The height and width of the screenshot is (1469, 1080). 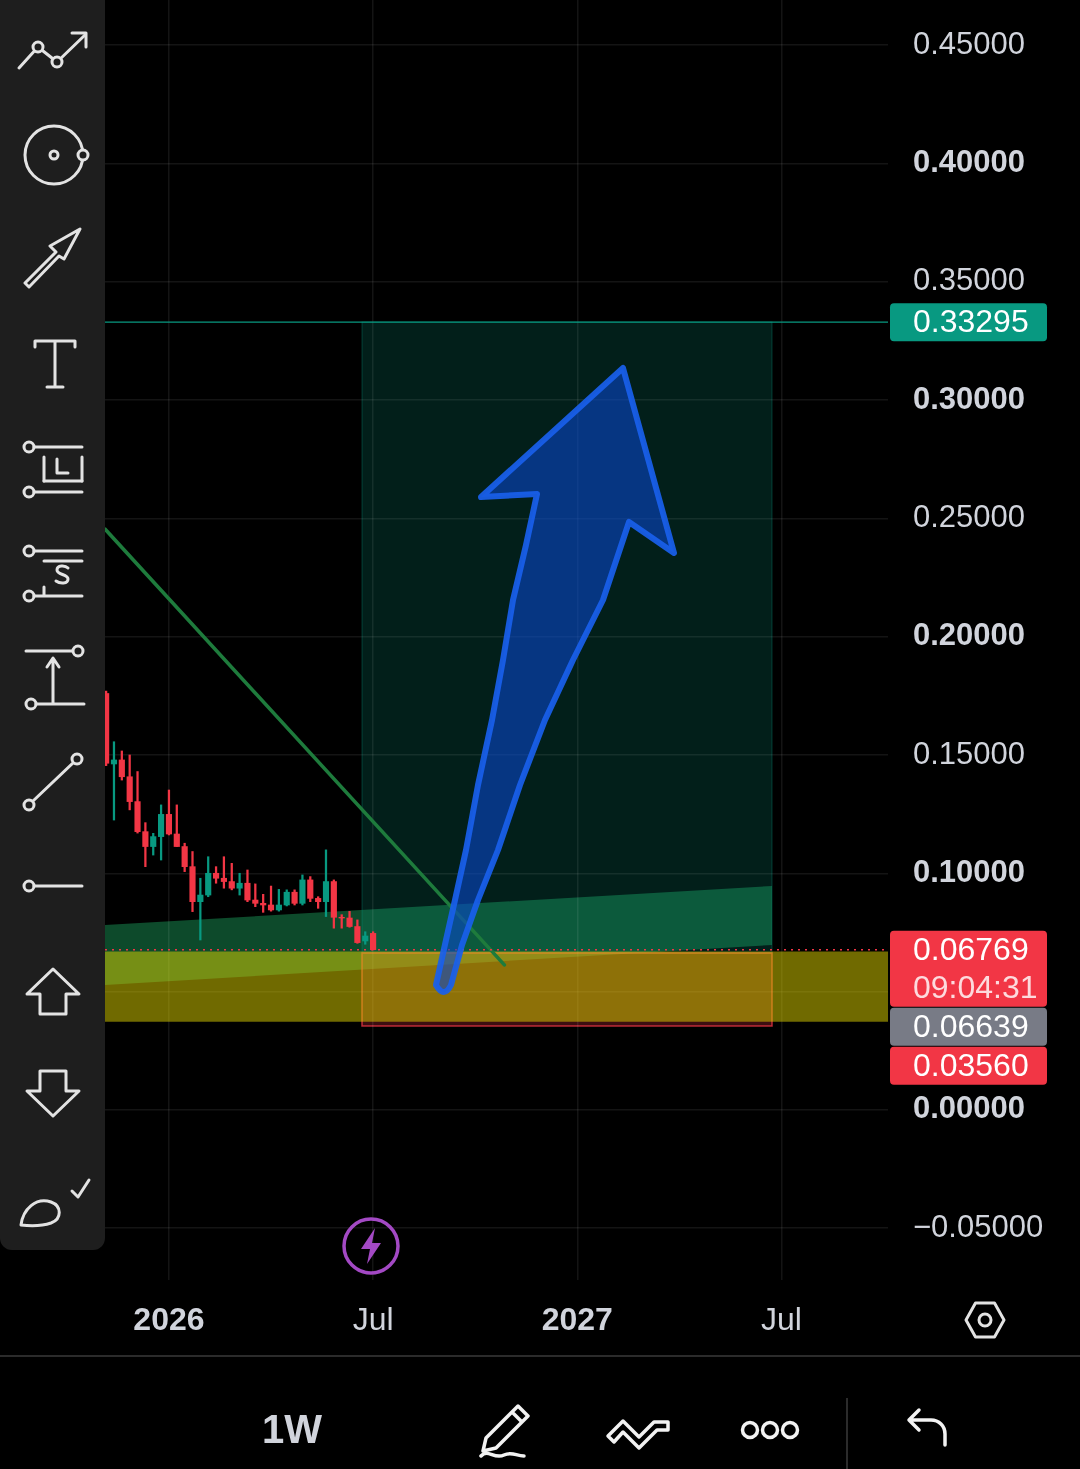 I want to click on y-tick-label: 0.30000, so click(x=969, y=398).